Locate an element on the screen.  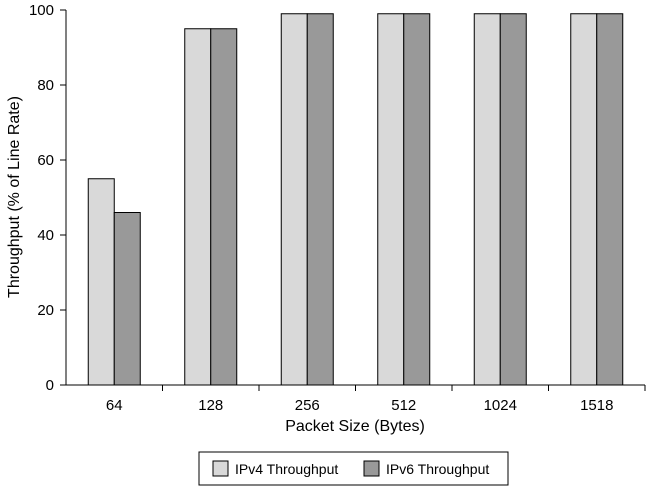
x-tick-label: 1518 is located at coordinates (596, 405).